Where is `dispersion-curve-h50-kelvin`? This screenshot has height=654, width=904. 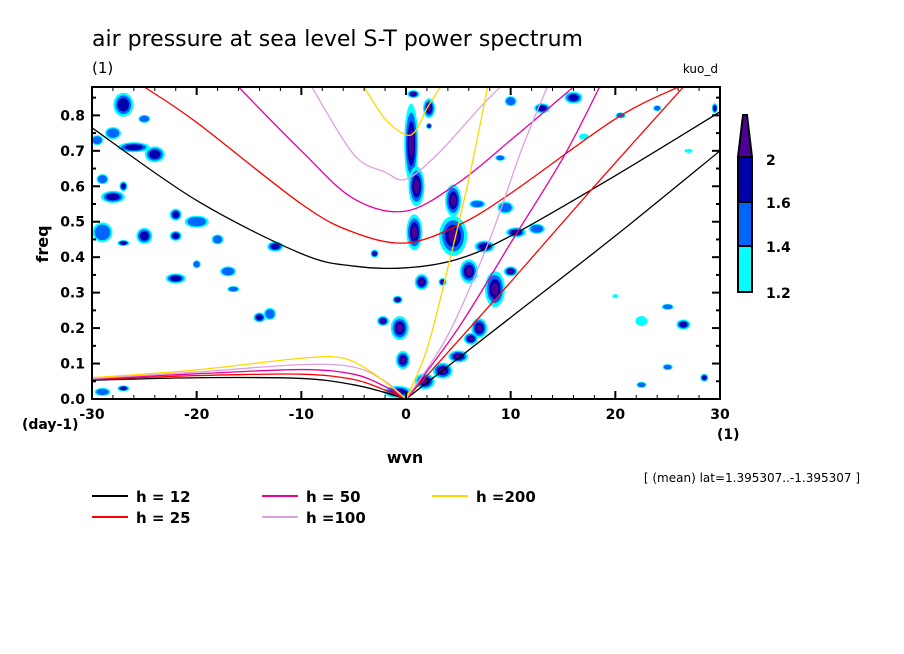
dispersion-curve-h50-kelvin is located at coordinates (503, 243).